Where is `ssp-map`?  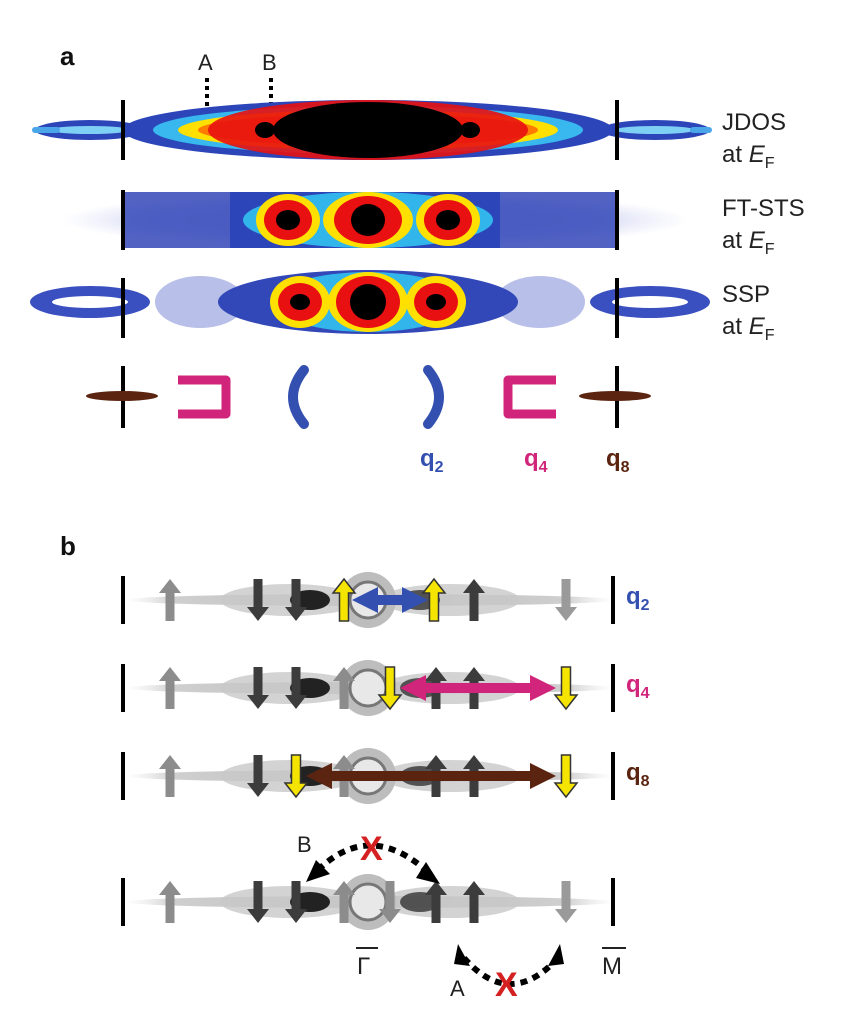
ssp-map is located at coordinates (370, 302).